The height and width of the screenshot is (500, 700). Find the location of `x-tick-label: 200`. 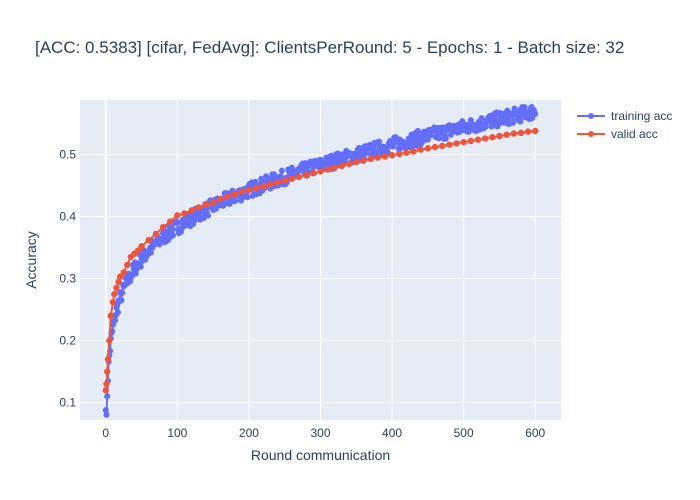

x-tick-label: 200 is located at coordinates (249, 433).